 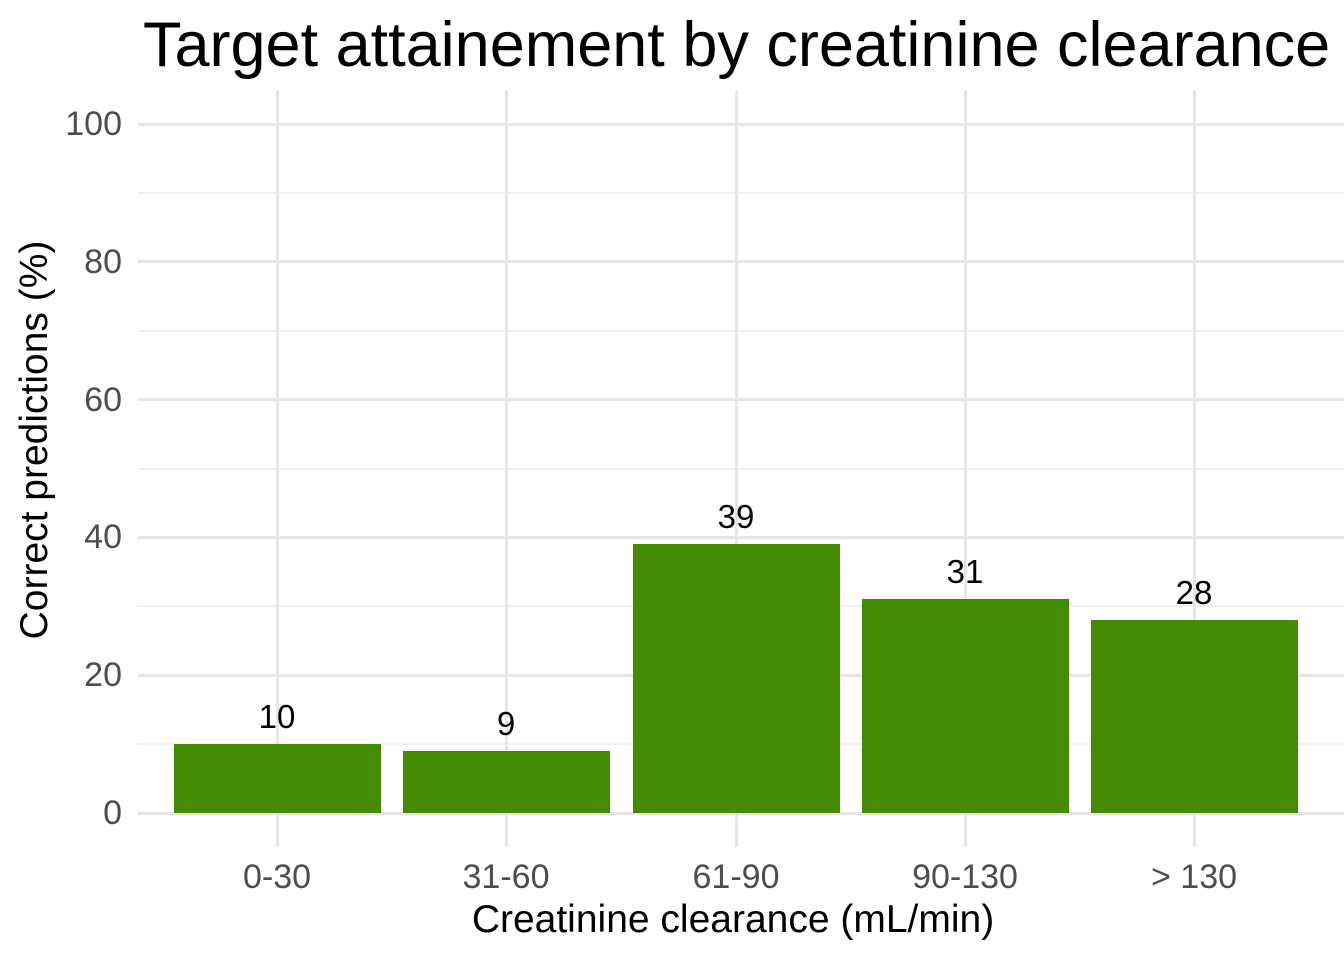 I want to click on bar-value-label: 9, so click(x=506, y=723).